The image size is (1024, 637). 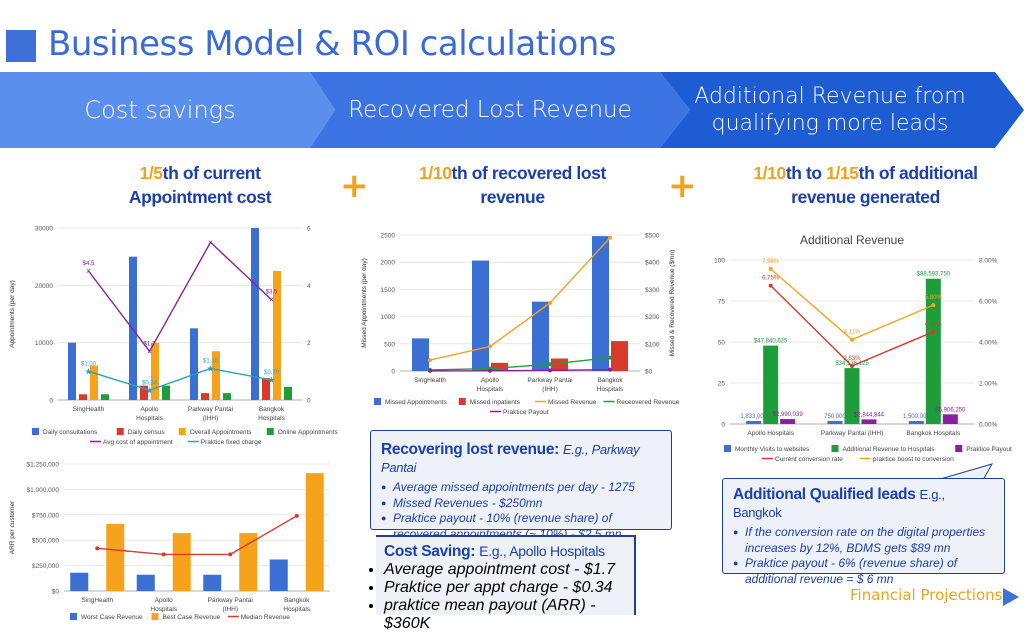 I want to click on x-tick-label: Apollo Hospitals, so click(x=770, y=433).